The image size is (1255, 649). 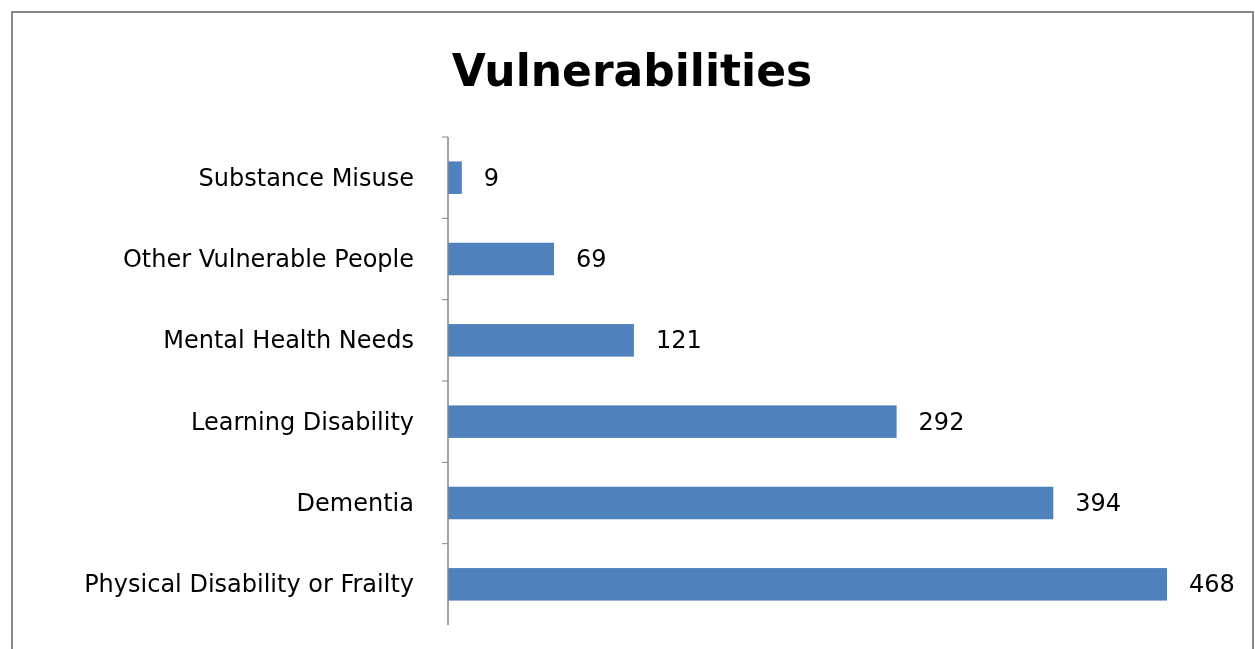 I want to click on data-label: 9, so click(x=491, y=177).